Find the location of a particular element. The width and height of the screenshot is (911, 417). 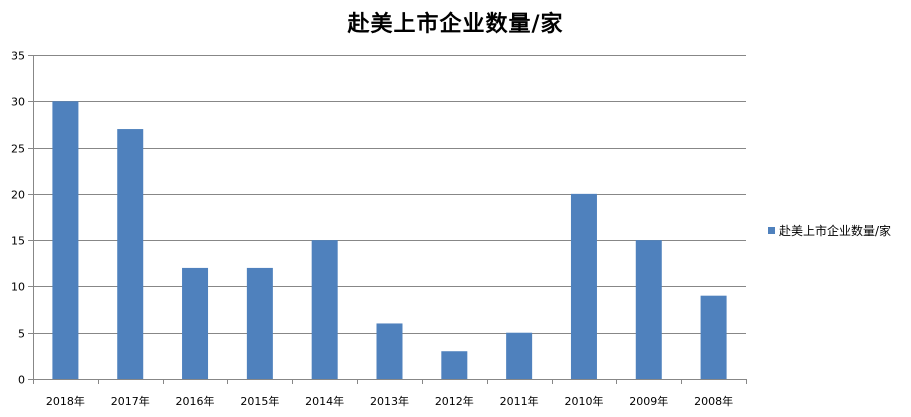

y-tick-label: 10 is located at coordinates (18, 287).